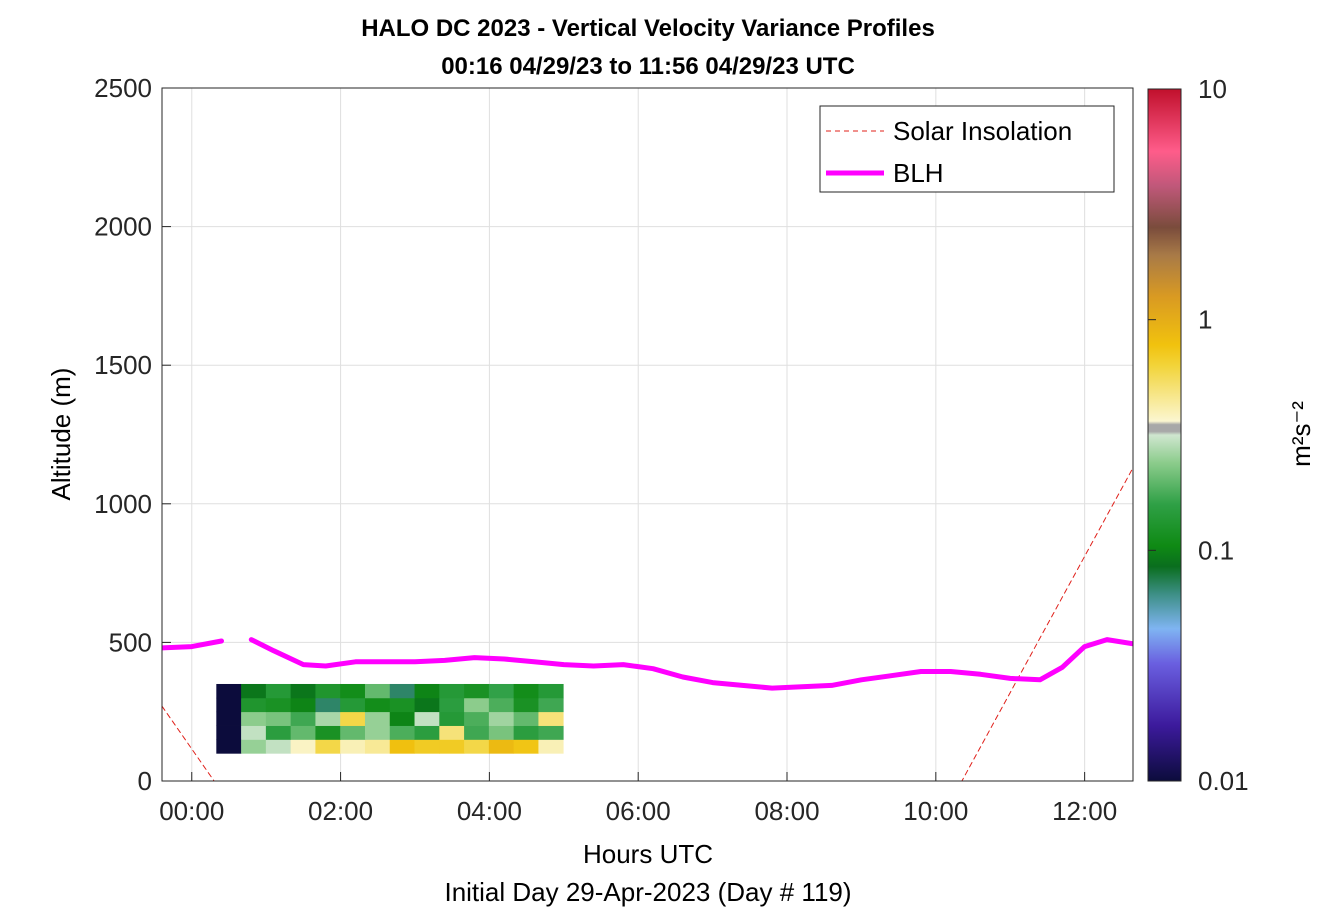 This screenshot has width=1343, height=911. What do you see at coordinates (648, 66) in the screenshot?
I see `chart-subtitle: 00:16 04/29/23 to 11:56 04/29/23 UTC` at bounding box center [648, 66].